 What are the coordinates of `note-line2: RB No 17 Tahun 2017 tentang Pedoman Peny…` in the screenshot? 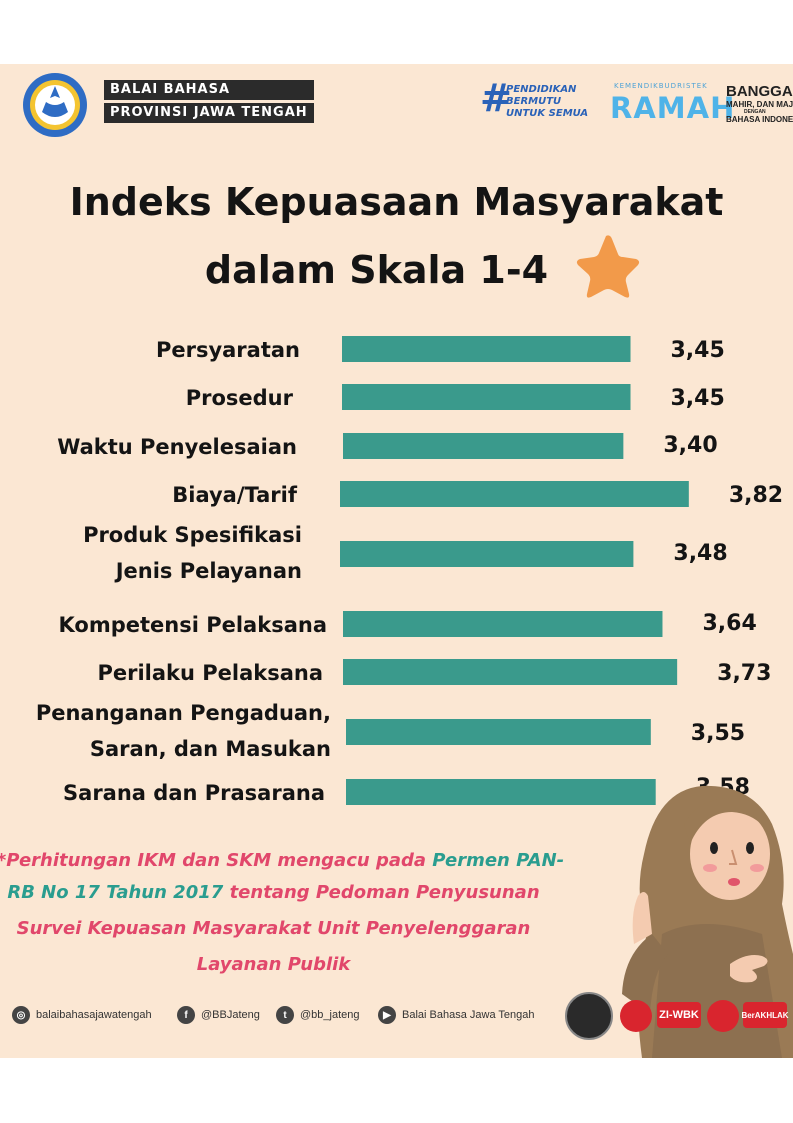 It's located at (335, 892).